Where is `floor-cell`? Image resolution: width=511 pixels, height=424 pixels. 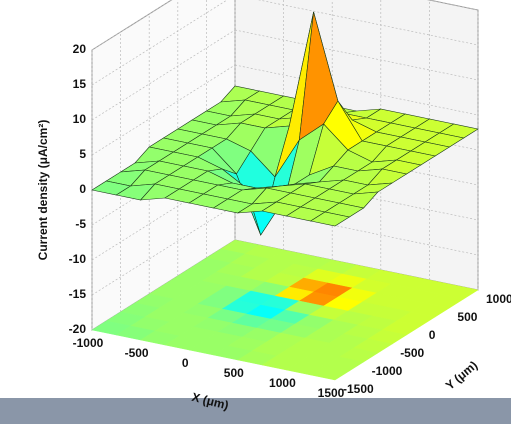 floor-cell is located at coordinates (330, 373).